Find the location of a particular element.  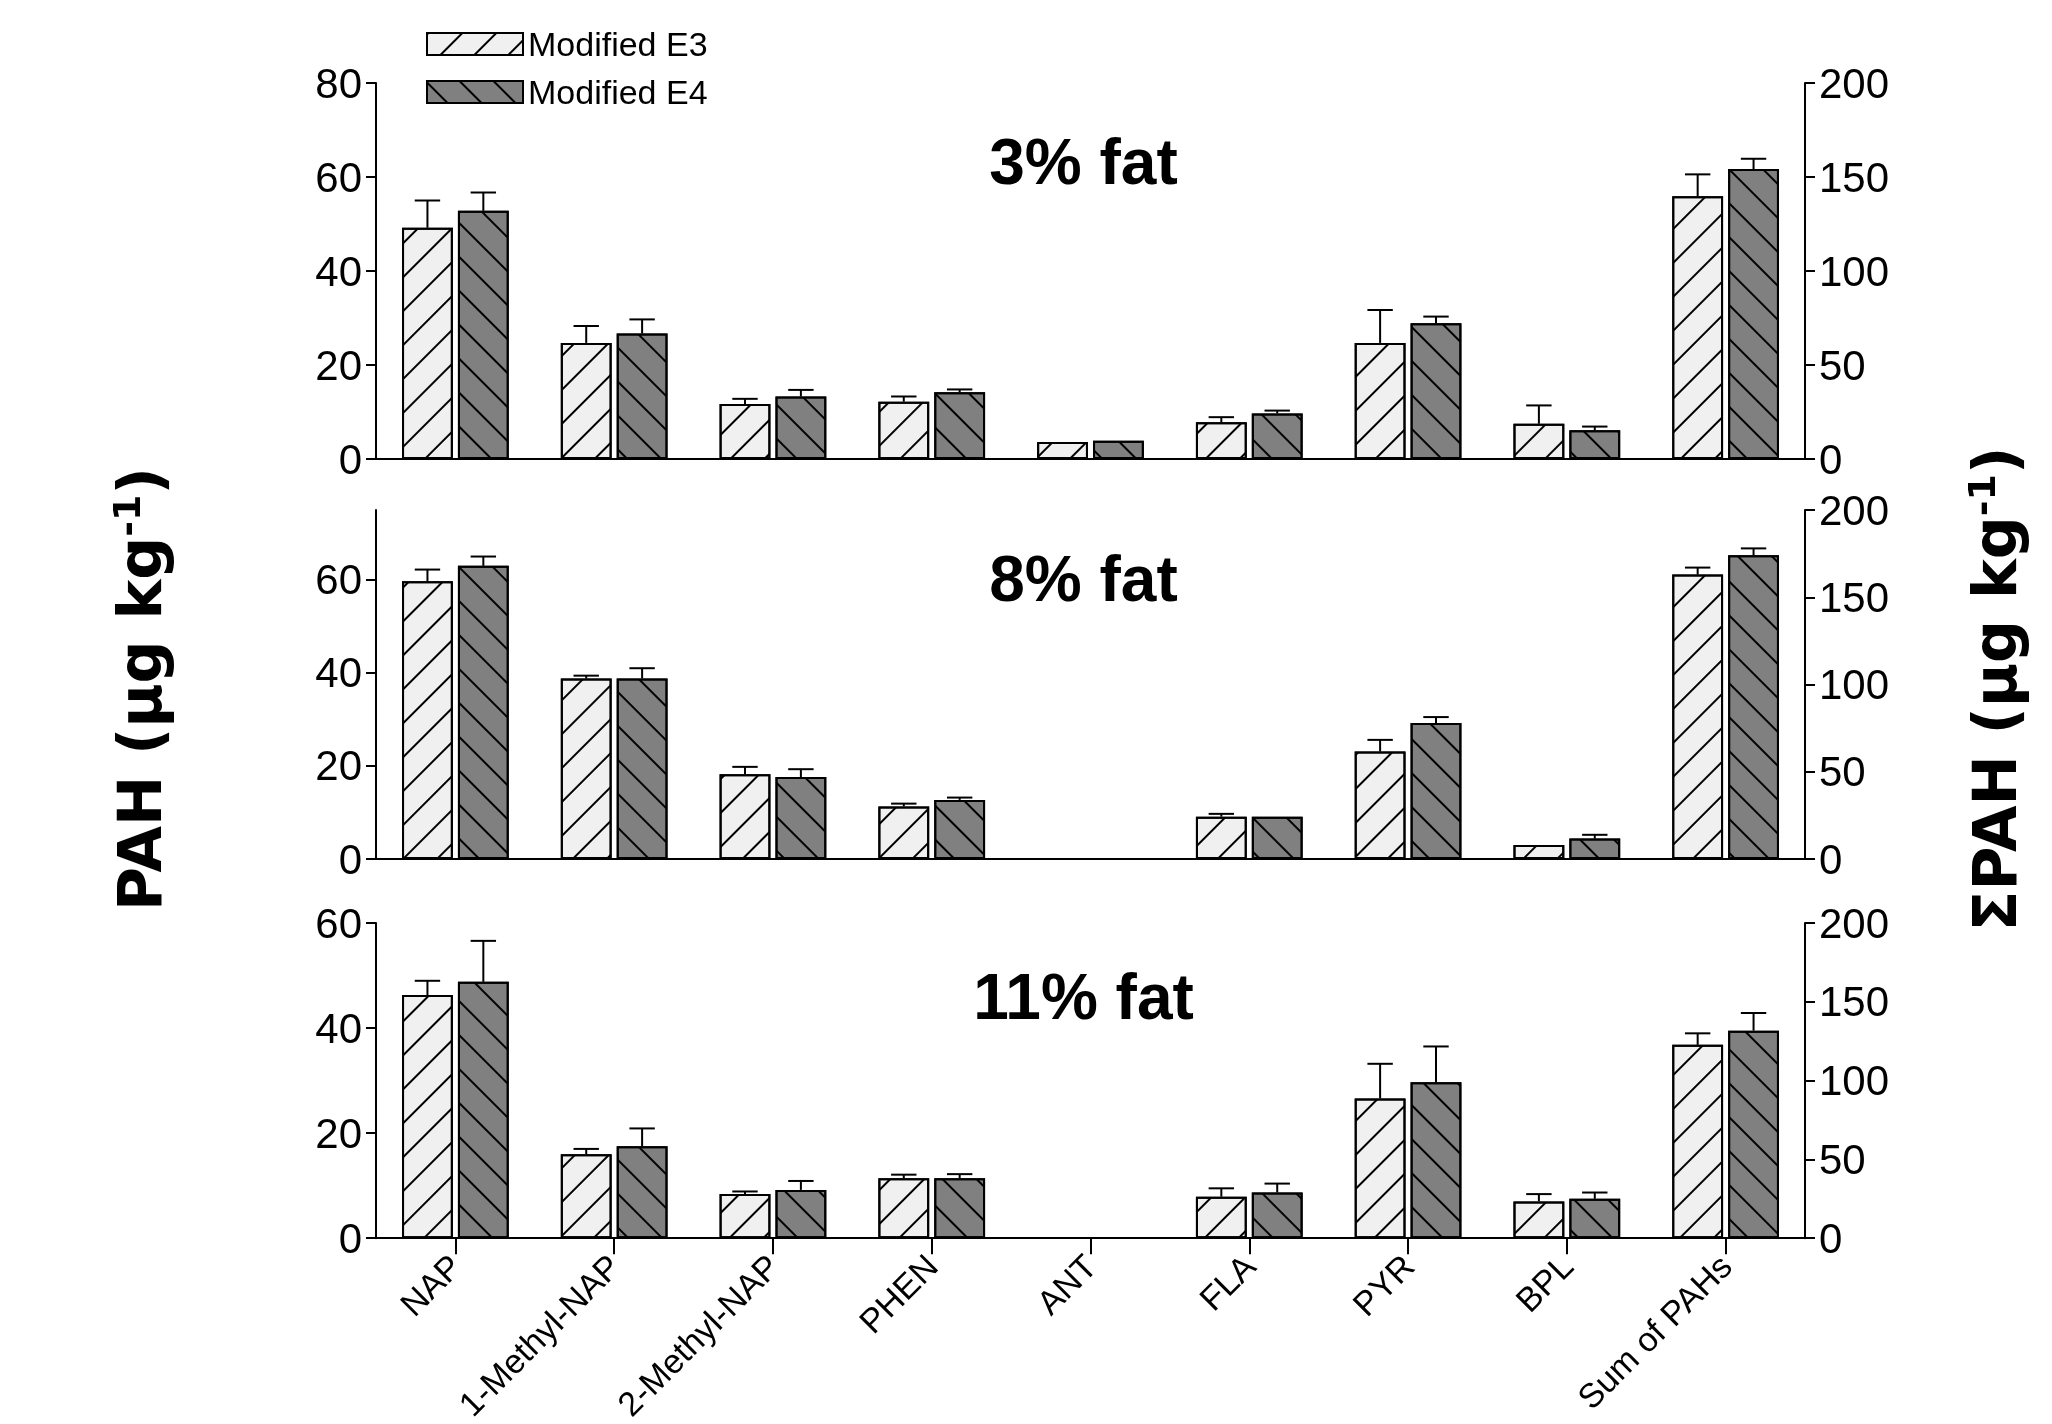

y-tick-label: 80 is located at coordinates (338, 83).